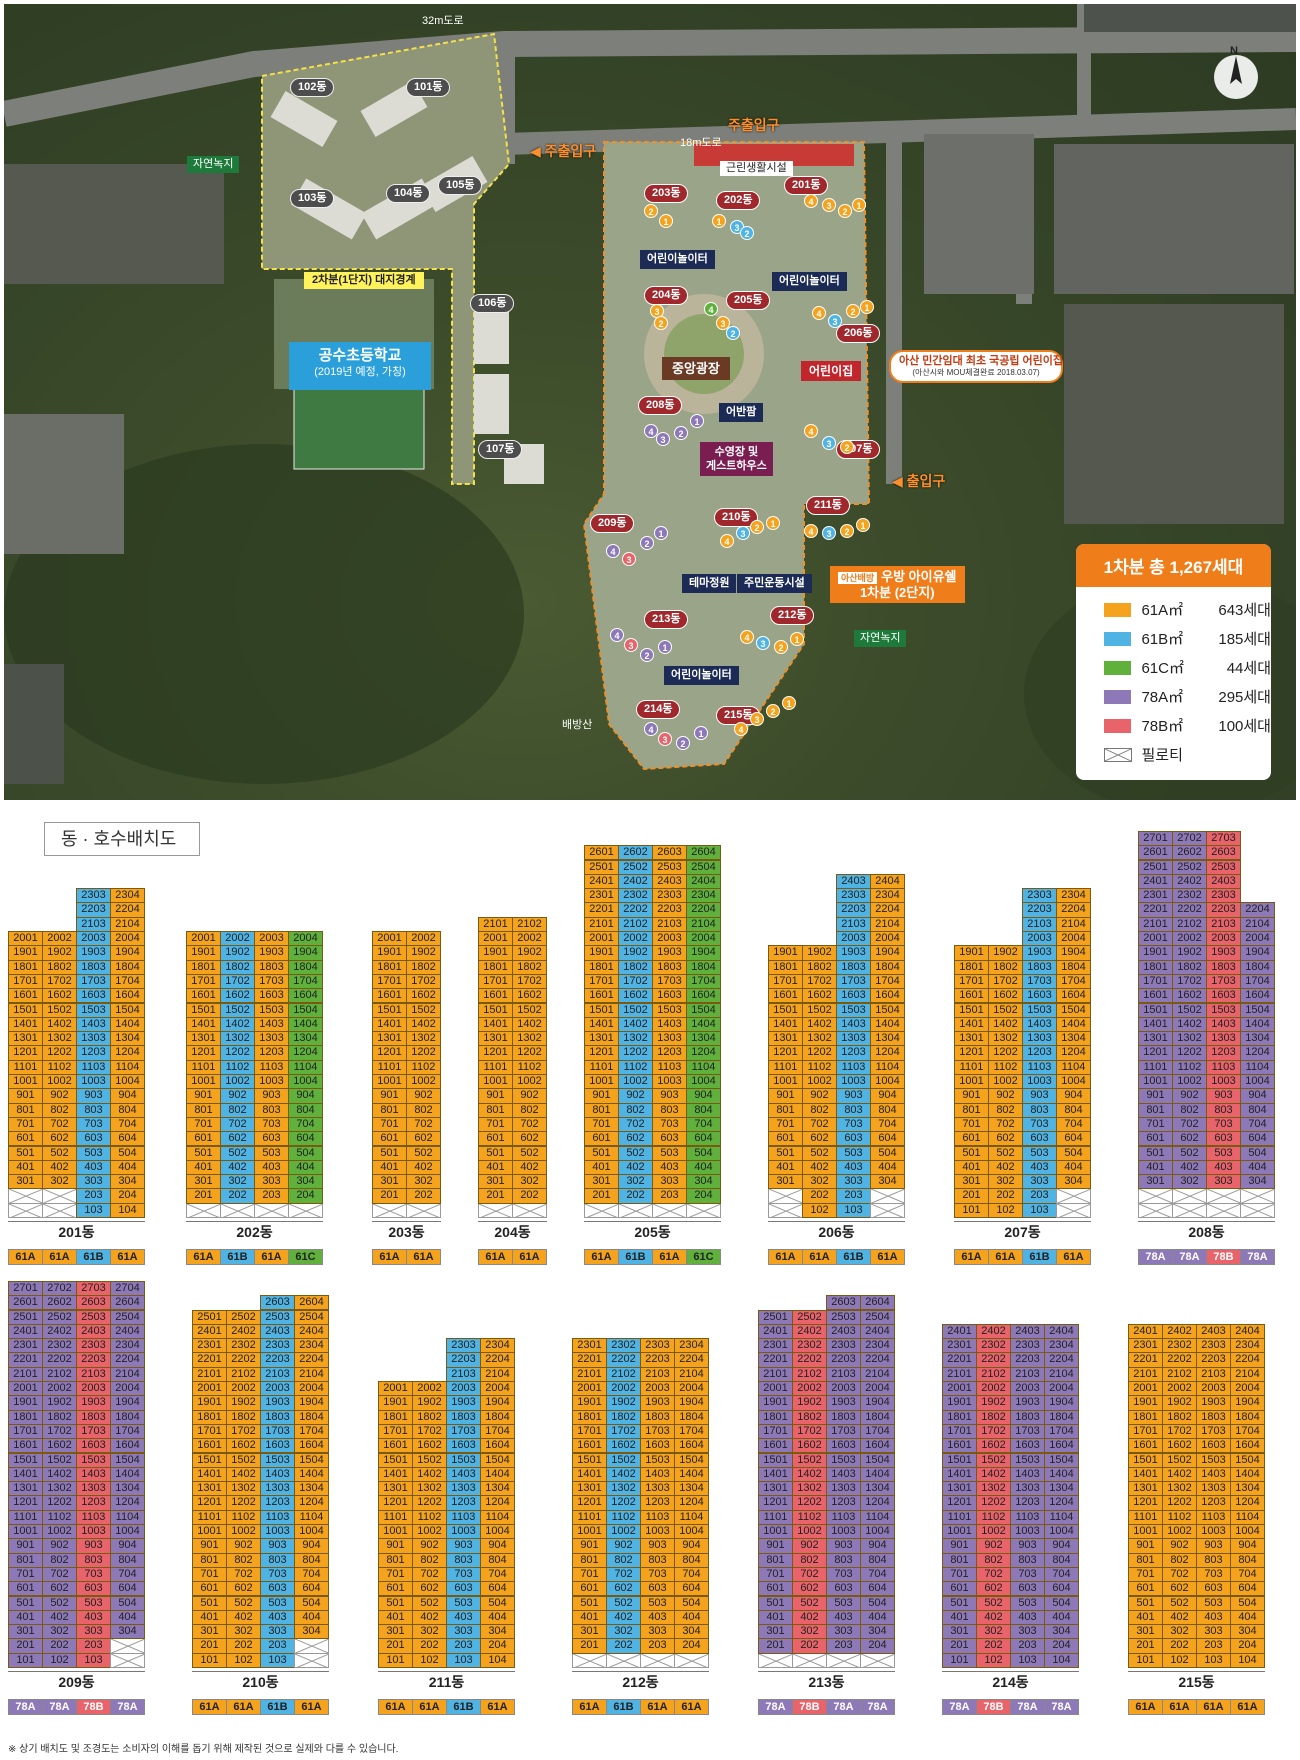 The height and width of the screenshot is (1760, 1300). I want to click on unit-cell: 1402, so click(623, 1474).